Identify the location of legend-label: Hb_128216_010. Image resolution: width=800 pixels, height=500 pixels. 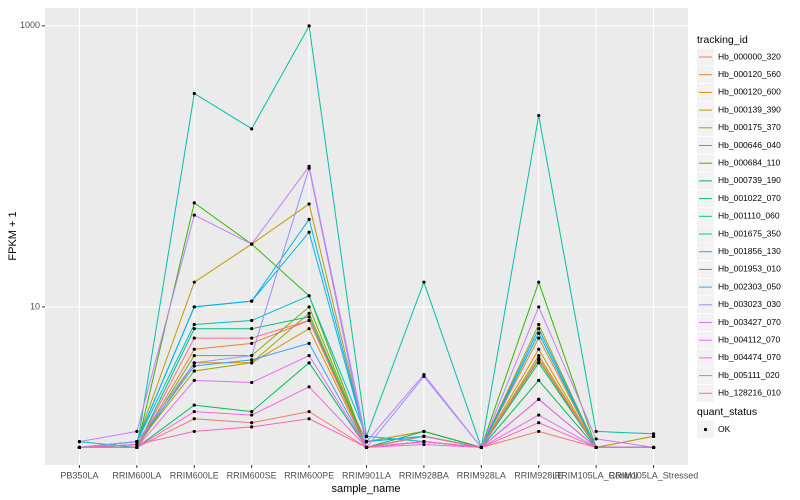
(749, 393).